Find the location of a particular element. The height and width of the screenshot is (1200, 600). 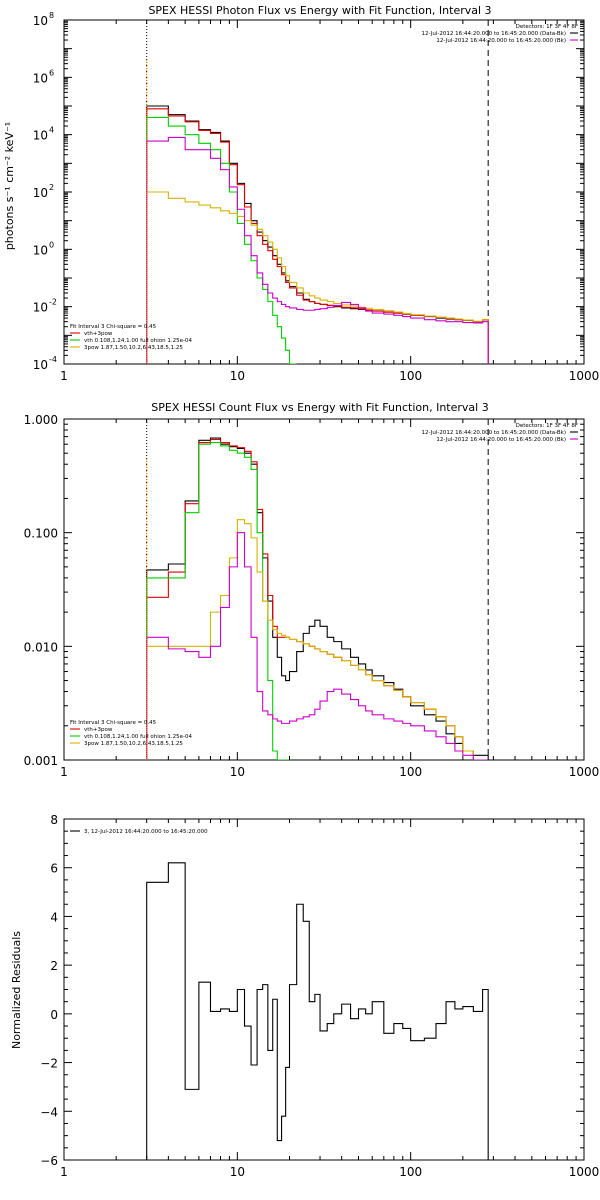

y-tick-label: 0.010 is located at coordinates (41, 647).